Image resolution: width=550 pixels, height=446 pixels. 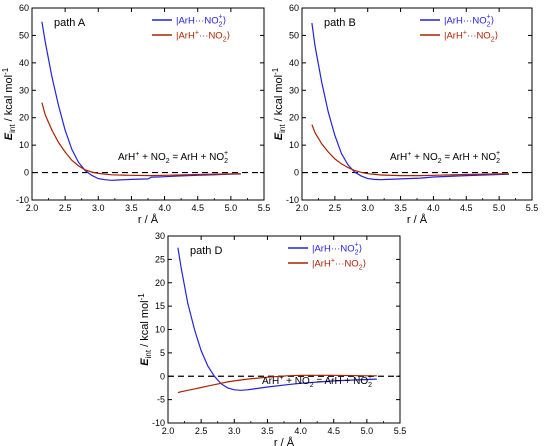 What do you see at coordinates (65, 208) in the screenshot?
I see `x-tick-label: 2.5` at bounding box center [65, 208].